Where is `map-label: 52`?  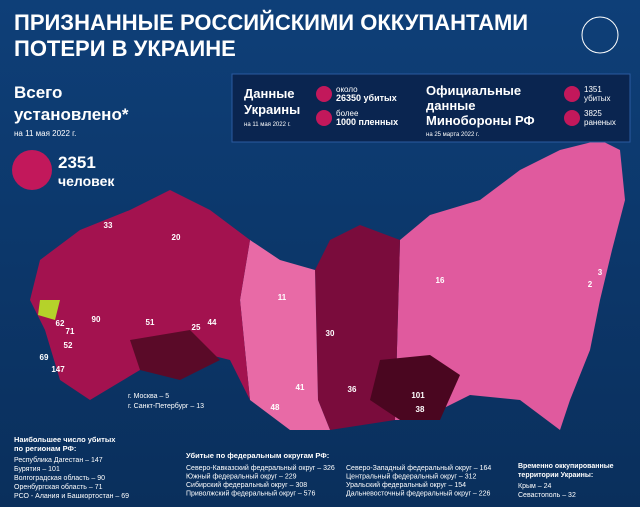 map-label: 52 is located at coordinates (68, 345).